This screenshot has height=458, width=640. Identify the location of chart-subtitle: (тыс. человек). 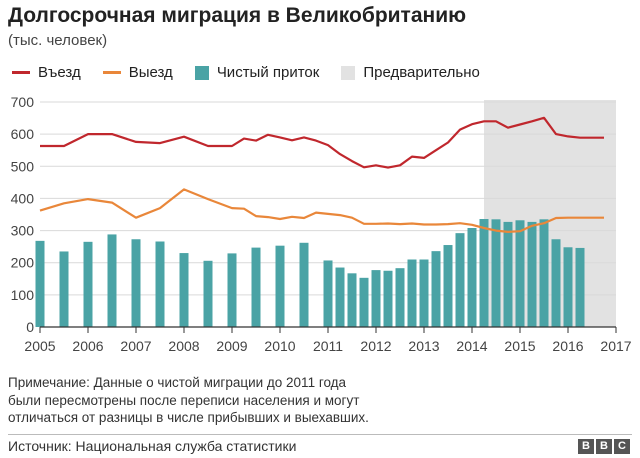
(58, 40).